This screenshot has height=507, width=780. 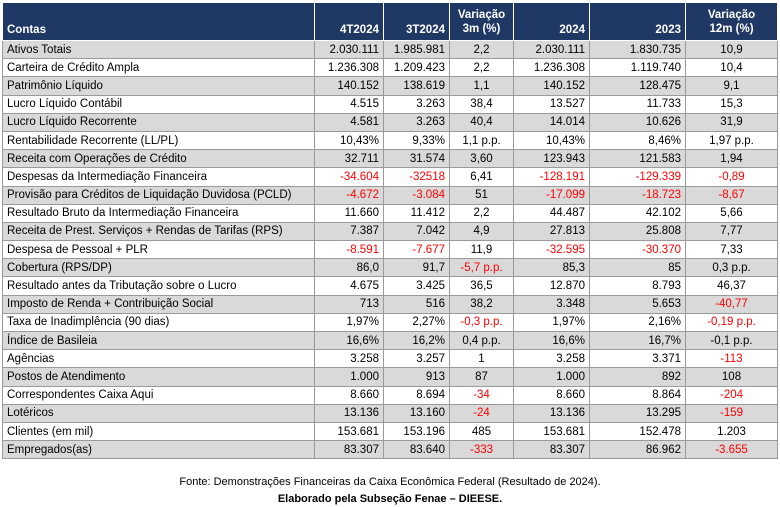 I want to click on cell-4t2024: 140.152, so click(x=349, y=86).